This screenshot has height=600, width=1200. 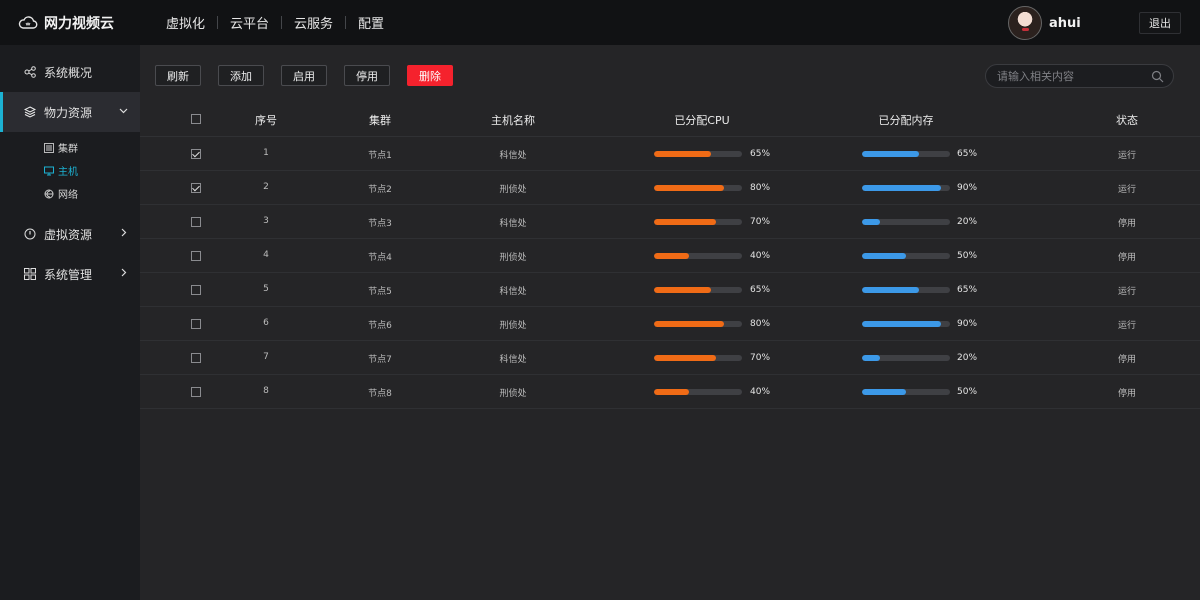 What do you see at coordinates (1072, 76) in the screenshot?
I see `search-input` at bounding box center [1072, 76].